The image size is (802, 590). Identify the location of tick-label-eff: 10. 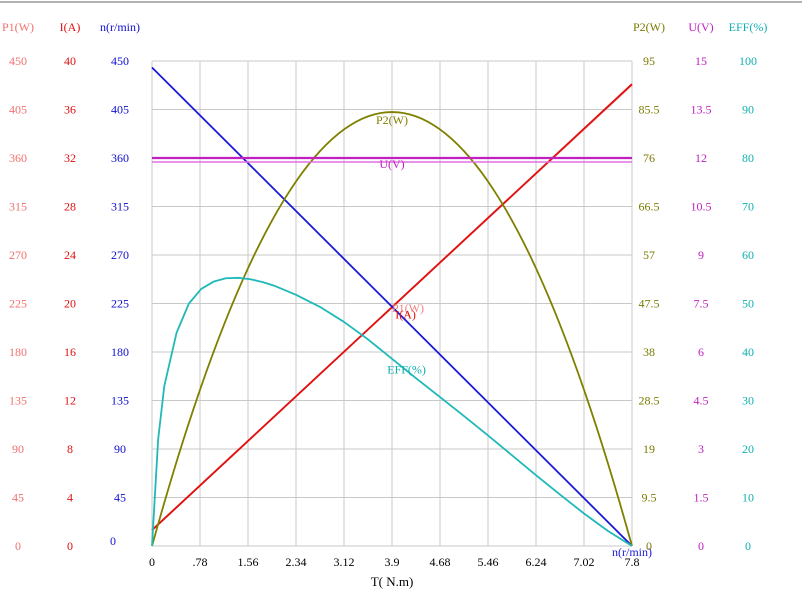
(748, 498).